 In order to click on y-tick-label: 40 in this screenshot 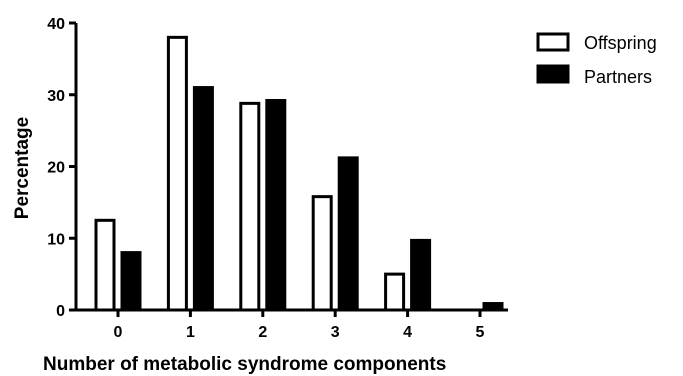, I will do `click(56, 24)`.